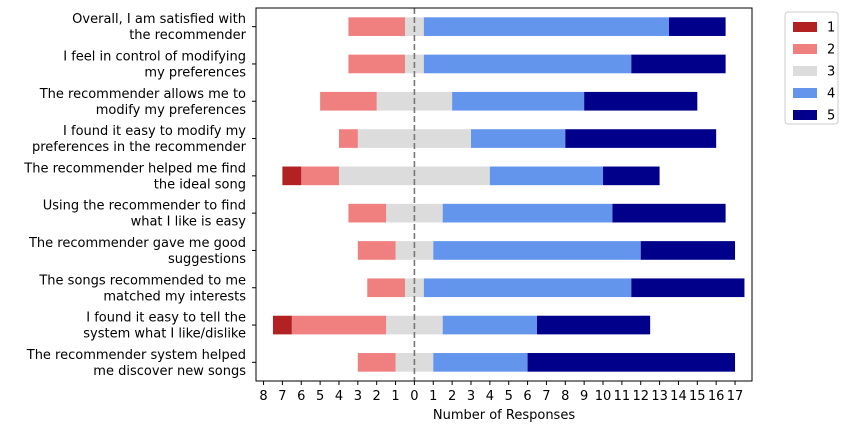 This screenshot has width=852, height=436. I want to click on legend-label: 4, so click(831, 94).